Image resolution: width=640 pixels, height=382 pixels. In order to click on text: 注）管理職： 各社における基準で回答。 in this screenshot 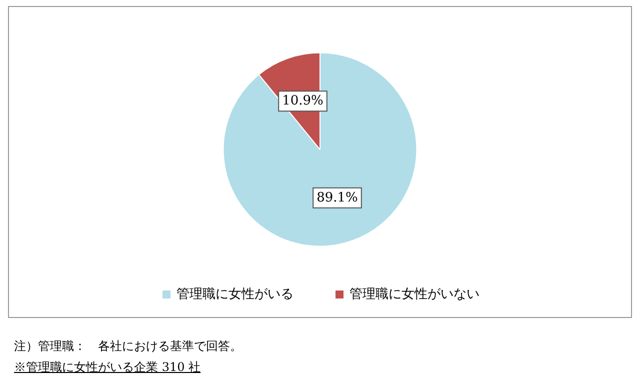, I will do `click(128, 346)`.